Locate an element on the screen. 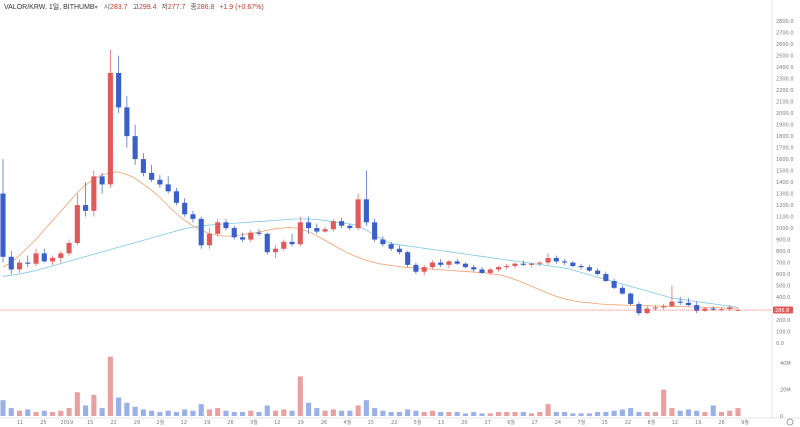 The height and width of the screenshot is (427, 800). symbol-title: VALOR/KRW, 1일, BITHUMB is located at coordinates (49, 7).